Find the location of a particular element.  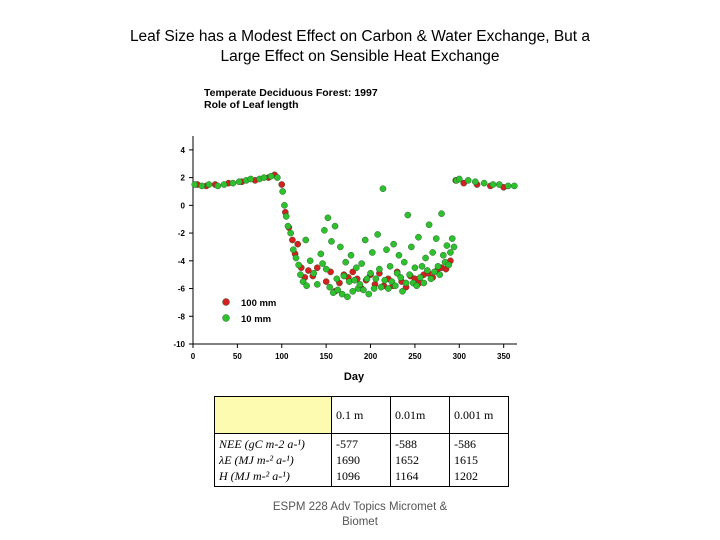

chart-title: Temperate Deciduous Forest: 1997 is located at coordinates (291, 93).